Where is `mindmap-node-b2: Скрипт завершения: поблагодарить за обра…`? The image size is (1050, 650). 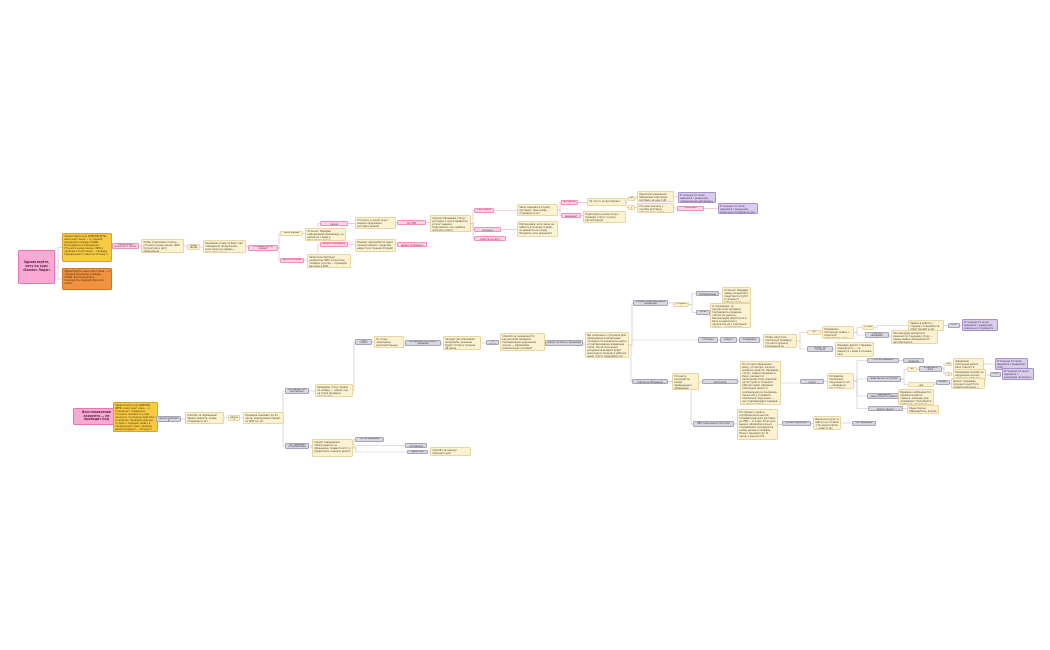 mindmap-node-b2: Скрипт завершения: поблагодарить за обра… is located at coordinates (332, 448).